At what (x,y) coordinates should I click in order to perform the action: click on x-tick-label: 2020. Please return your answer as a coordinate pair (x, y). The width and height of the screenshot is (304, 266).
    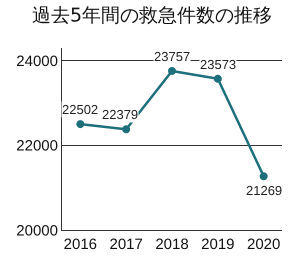
    Looking at the image, I should click on (263, 244).